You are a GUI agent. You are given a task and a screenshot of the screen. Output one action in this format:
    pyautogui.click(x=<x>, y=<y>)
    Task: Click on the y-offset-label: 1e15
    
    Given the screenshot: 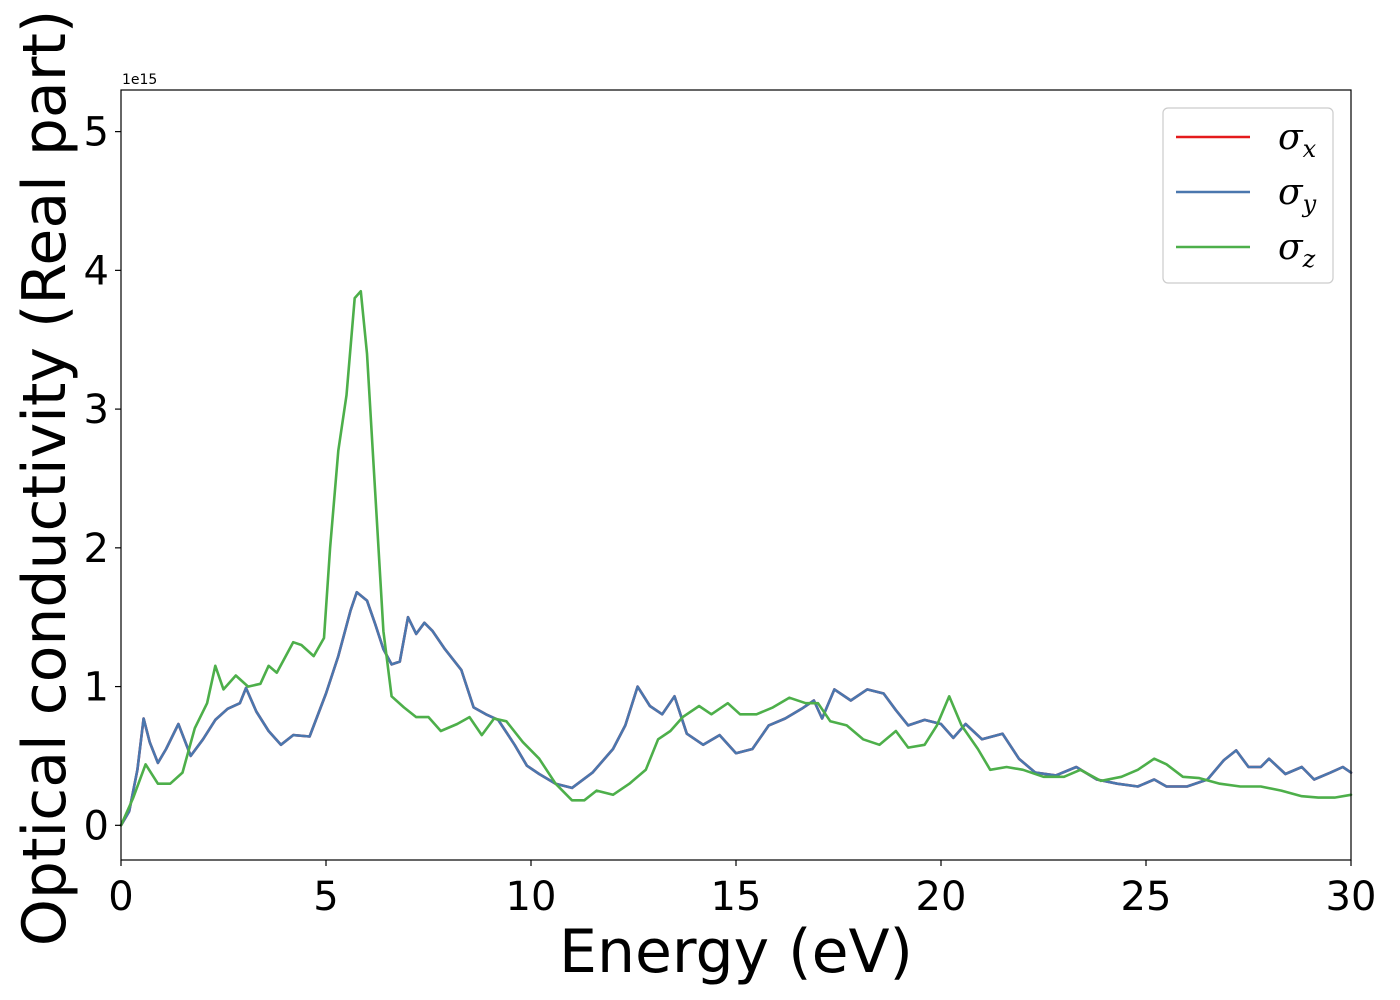 What is the action you would take?
    pyautogui.click(x=139, y=80)
    